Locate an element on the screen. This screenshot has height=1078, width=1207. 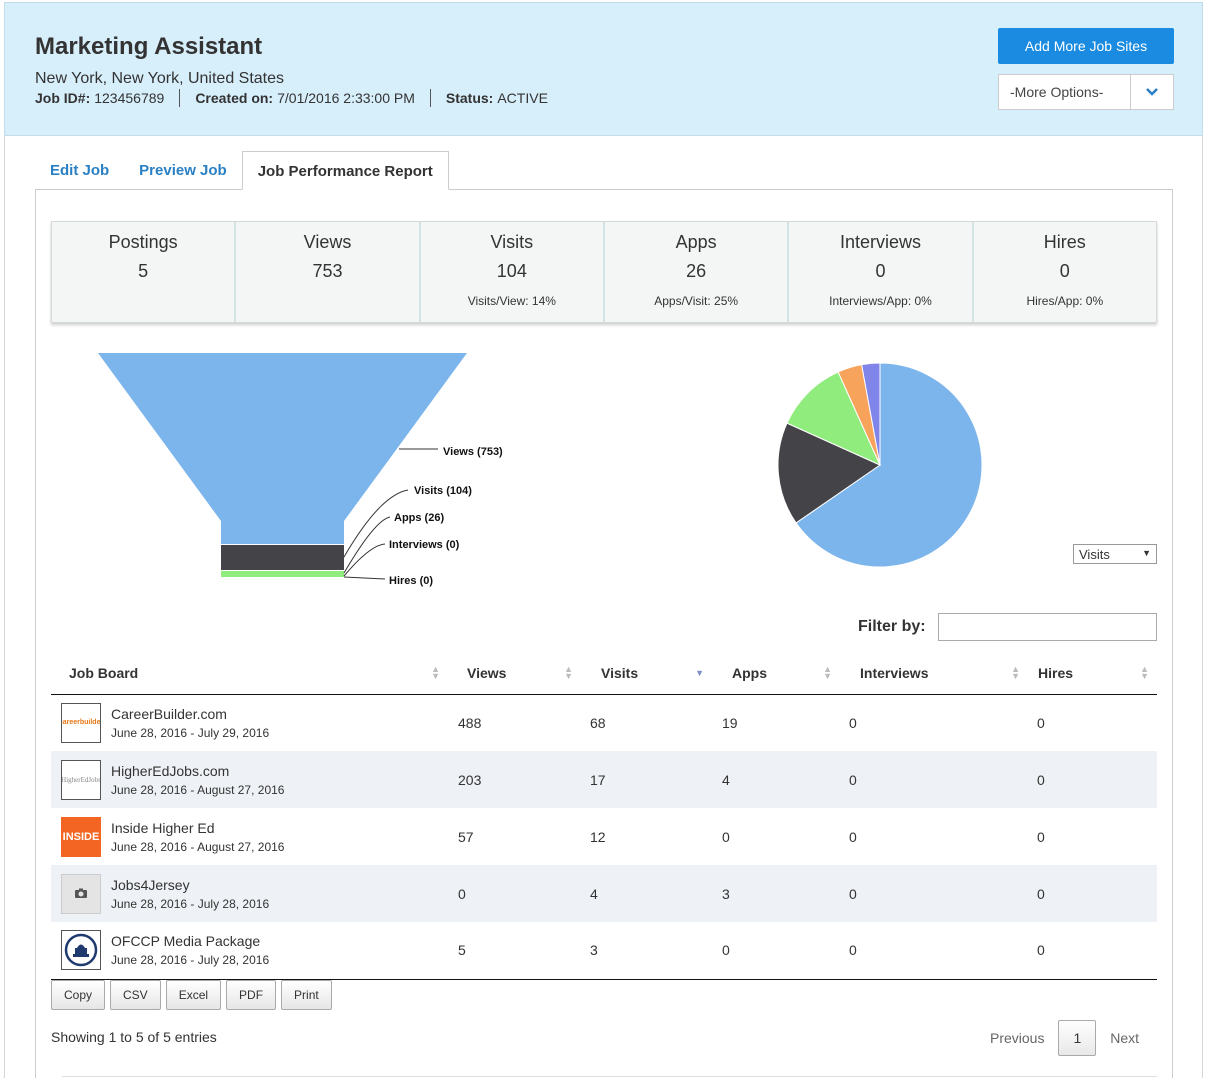
job-board-name: Jobs4Jersey is located at coordinates (150, 884).